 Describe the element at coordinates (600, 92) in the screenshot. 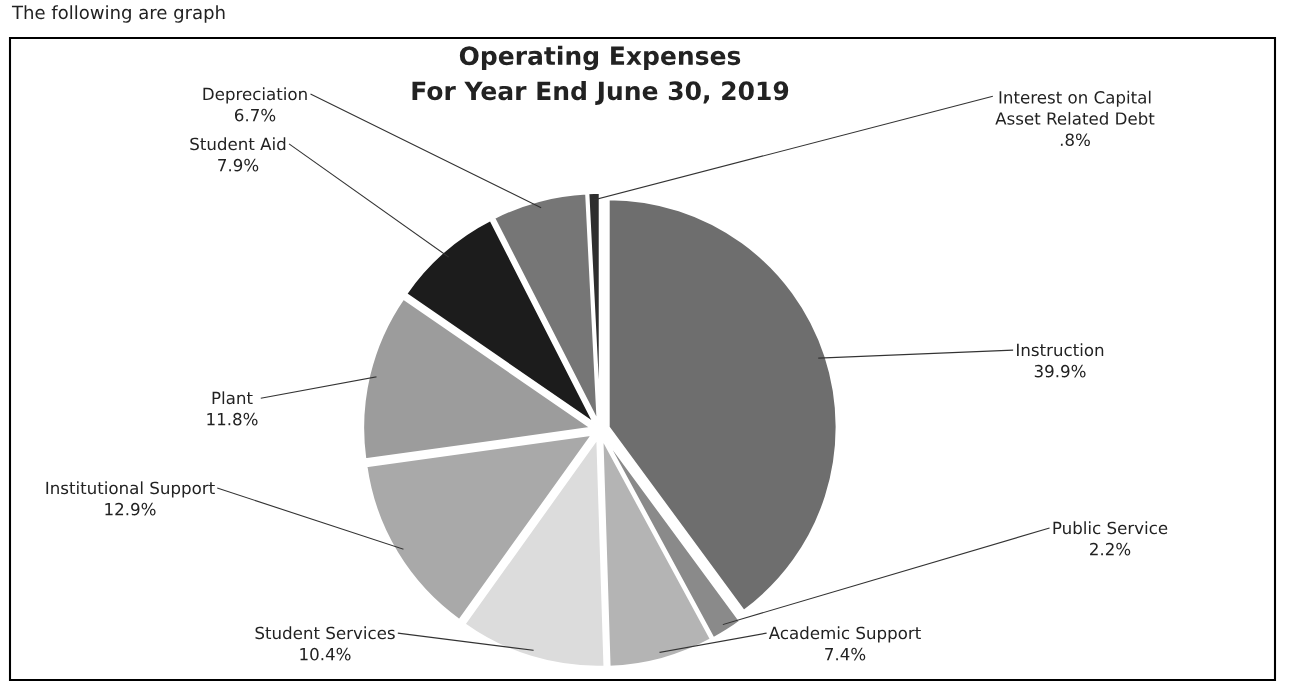

I see `chart-subtitle: For Year End June 30, 2019` at that location.